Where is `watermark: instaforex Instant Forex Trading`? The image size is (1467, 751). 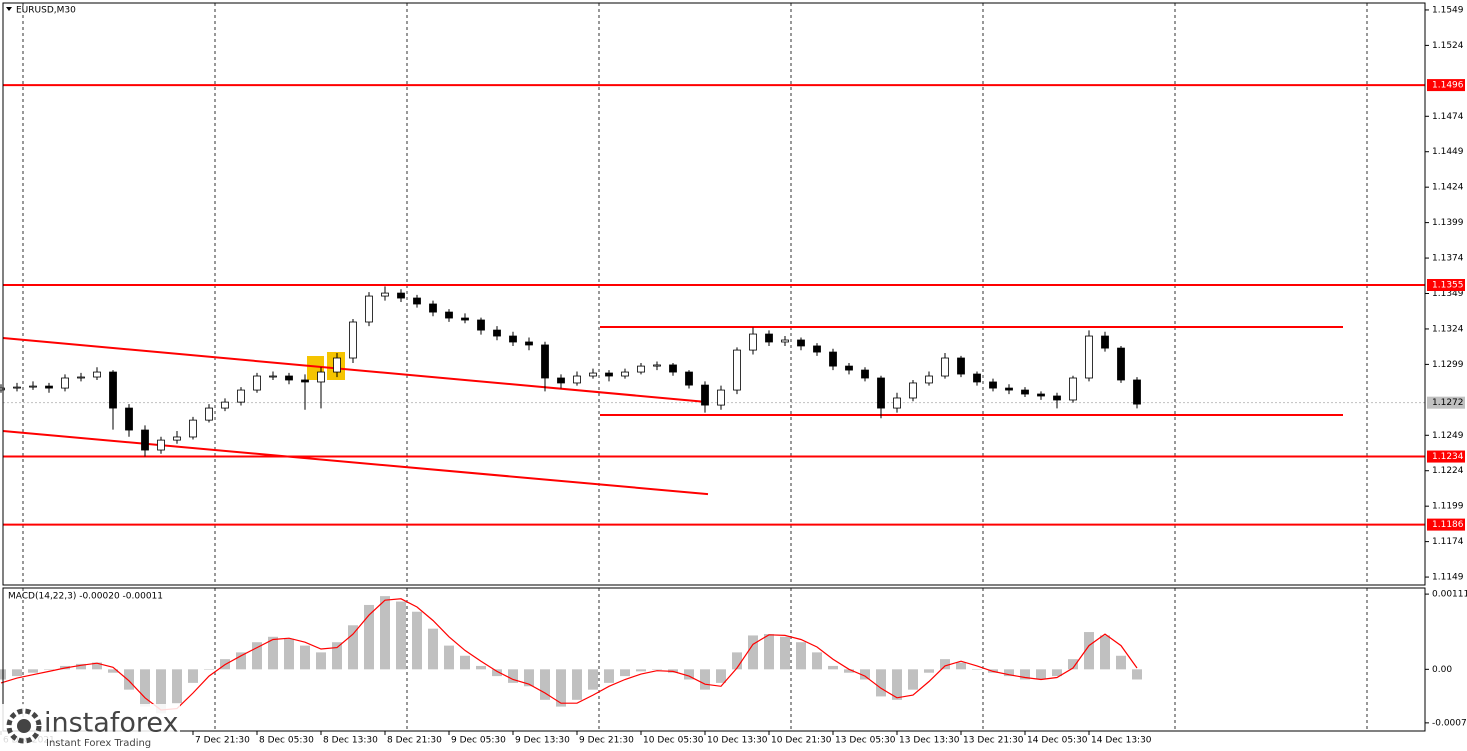 watermark: instaforex Instant Forex Trading is located at coordinates (90, 727).